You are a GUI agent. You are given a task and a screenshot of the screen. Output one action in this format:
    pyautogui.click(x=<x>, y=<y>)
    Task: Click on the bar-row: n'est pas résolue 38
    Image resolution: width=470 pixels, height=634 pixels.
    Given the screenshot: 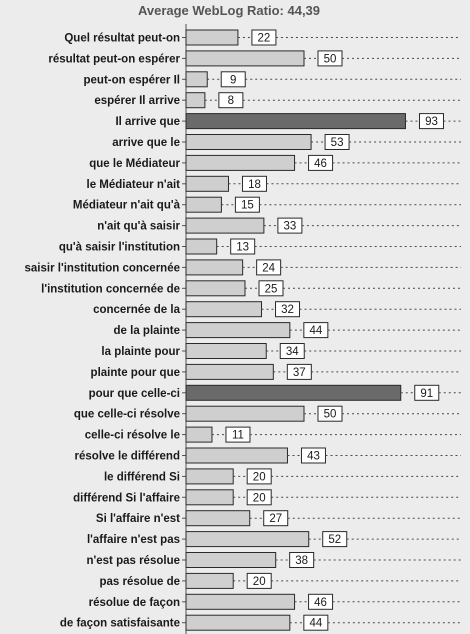 What is the action you would take?
    pyautogui.click(x=274, y=560)
    